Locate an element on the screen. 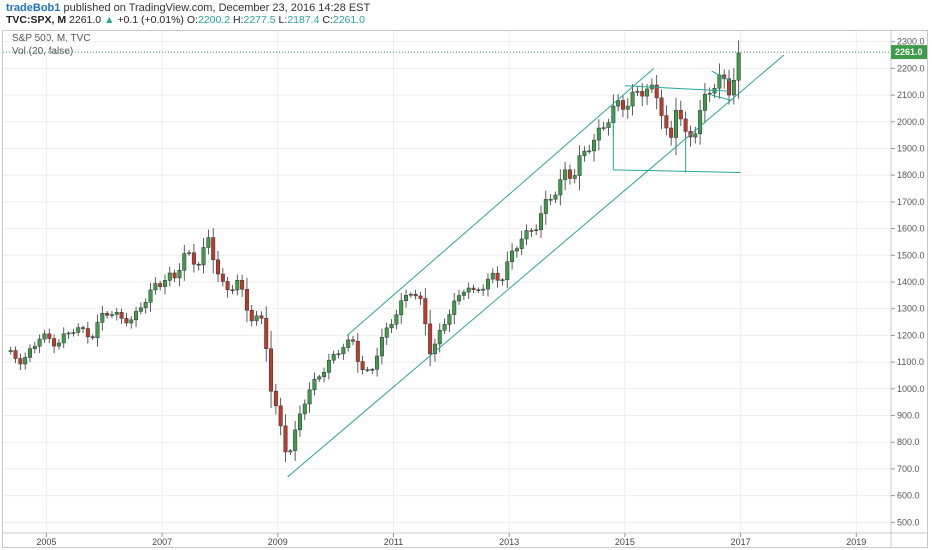 The width and height of the screenshot is (932, 550). y-tick-label: 1000.0 is located at coordinates (911, 389).